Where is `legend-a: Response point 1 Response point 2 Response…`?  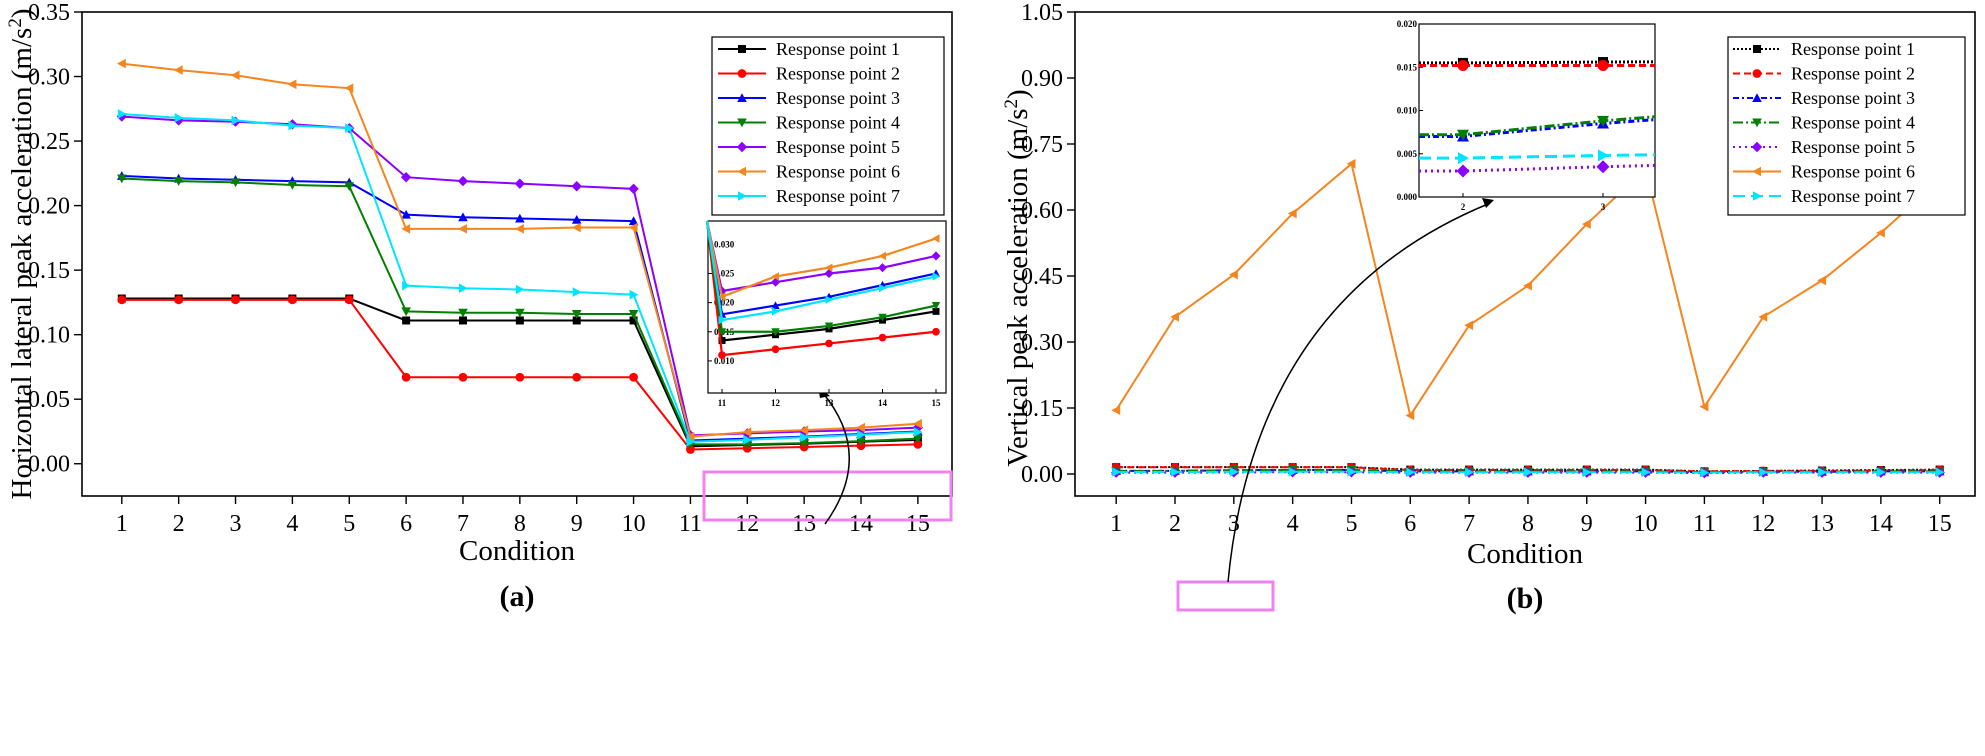 legend-a: Response point 1 Response point 2 Response… is located at coordinates (828, 126).